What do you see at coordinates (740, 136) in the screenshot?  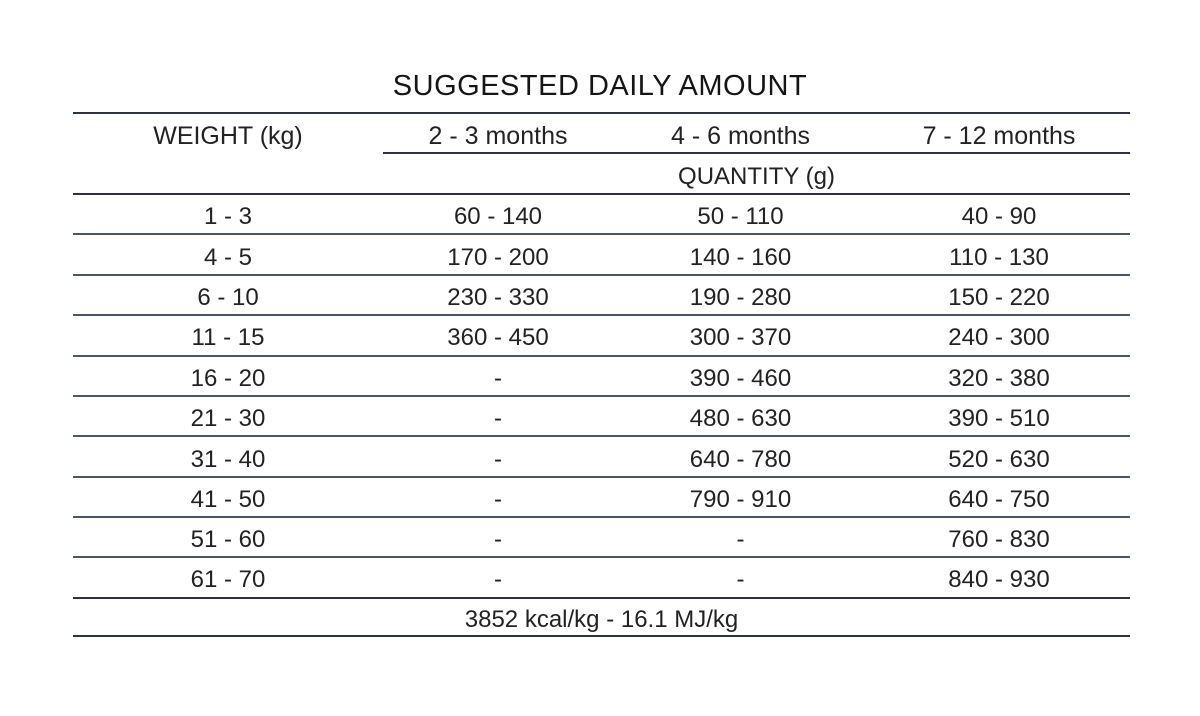 I see `age-header-4-6: 4 - 6 months` at bounding box center [740, 136].